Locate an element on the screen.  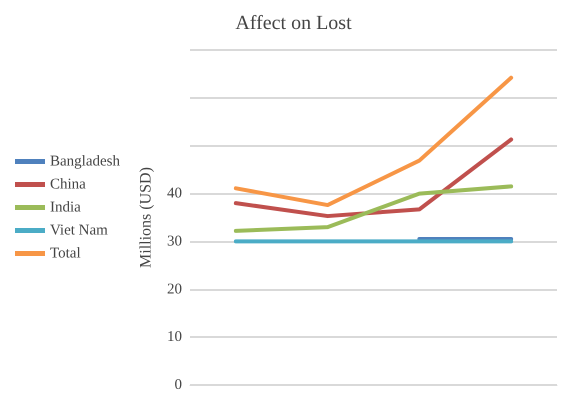
legend-label: India is located at coordinates (66, 208).